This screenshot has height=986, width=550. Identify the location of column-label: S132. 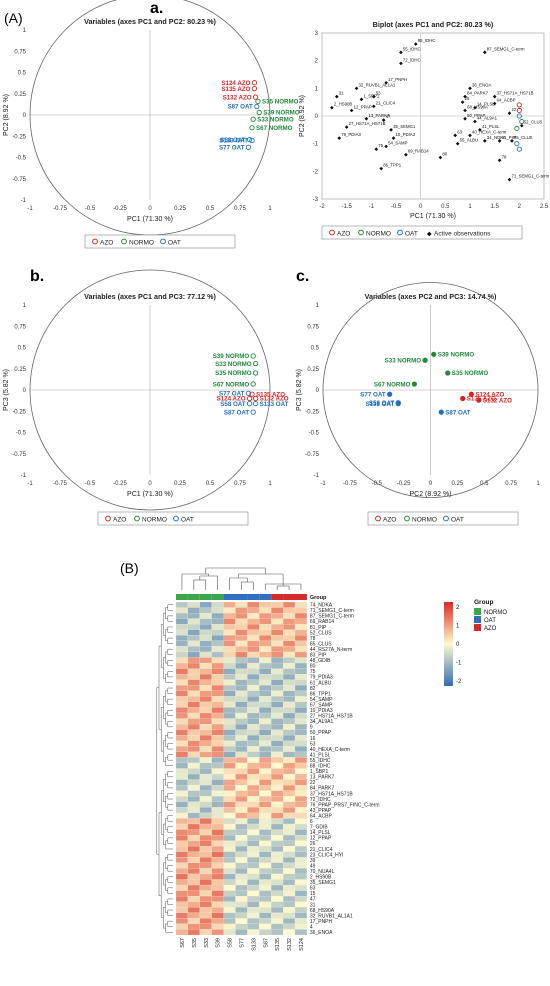
(290, 944).